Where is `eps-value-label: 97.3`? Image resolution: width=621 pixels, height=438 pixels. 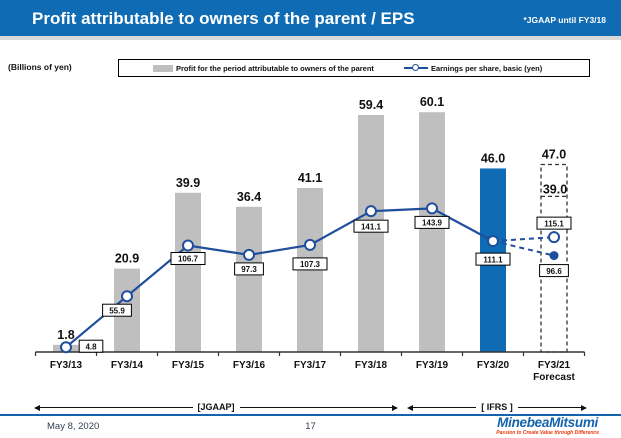 eps-value-label: 97.3 is located at coordinates (249, 269).